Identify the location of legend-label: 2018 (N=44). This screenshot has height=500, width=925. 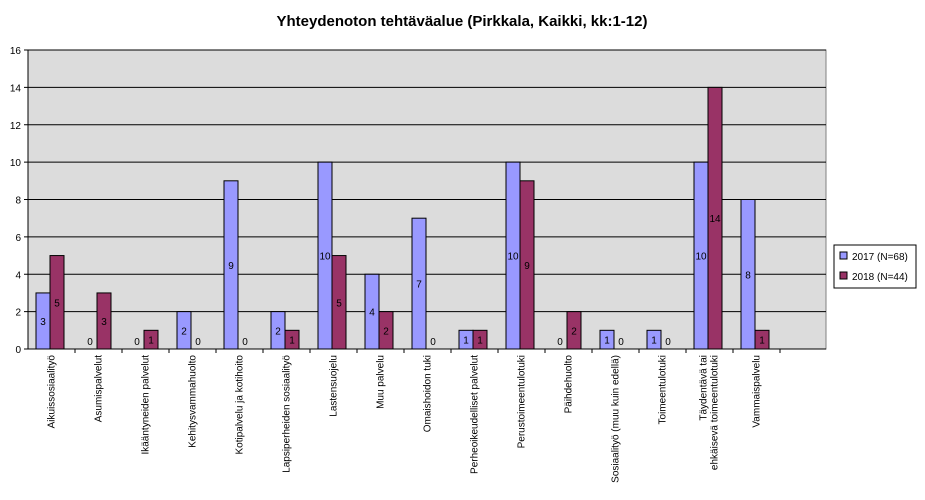
(880, 277).